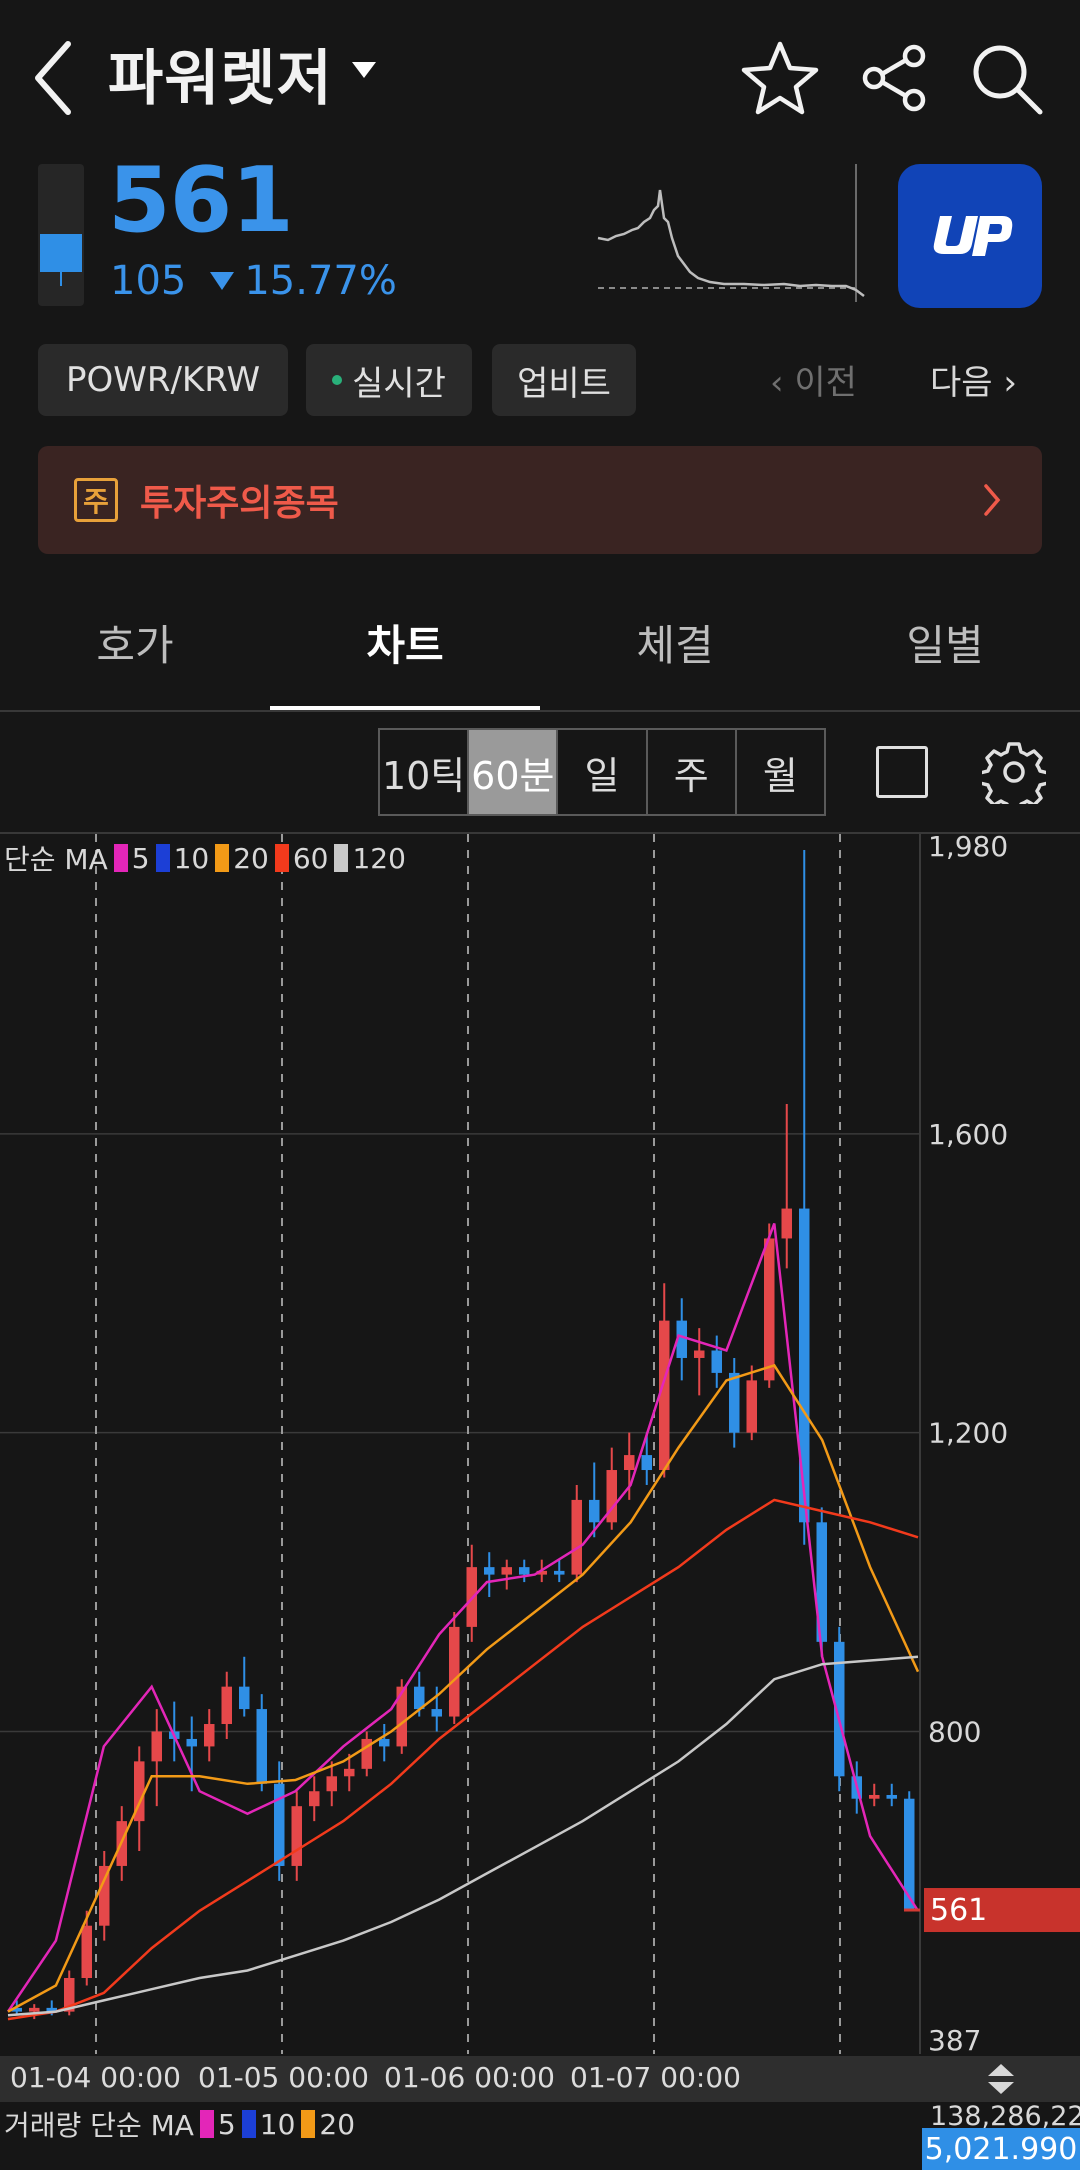  What do you see at coordinates (308, 2124) in the screenshot?
I see `vol-ma20-swatch` at bounding box center [308, 2124].